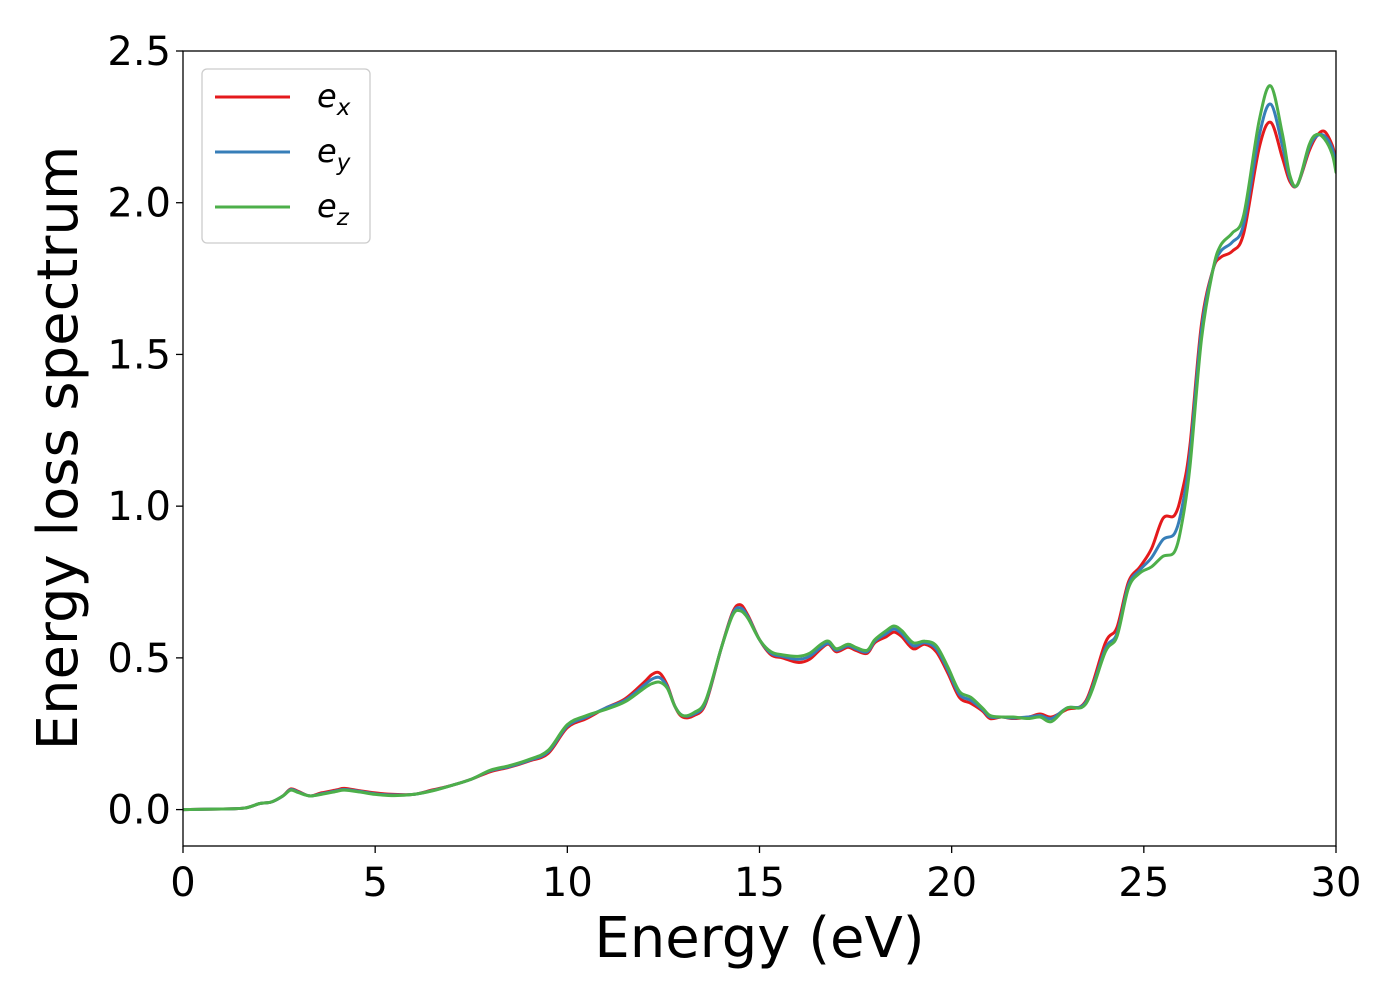  I want to click on y-axis: 0.0 0.5 1.0 1.5 2.0 2.5, so click(145, 431).